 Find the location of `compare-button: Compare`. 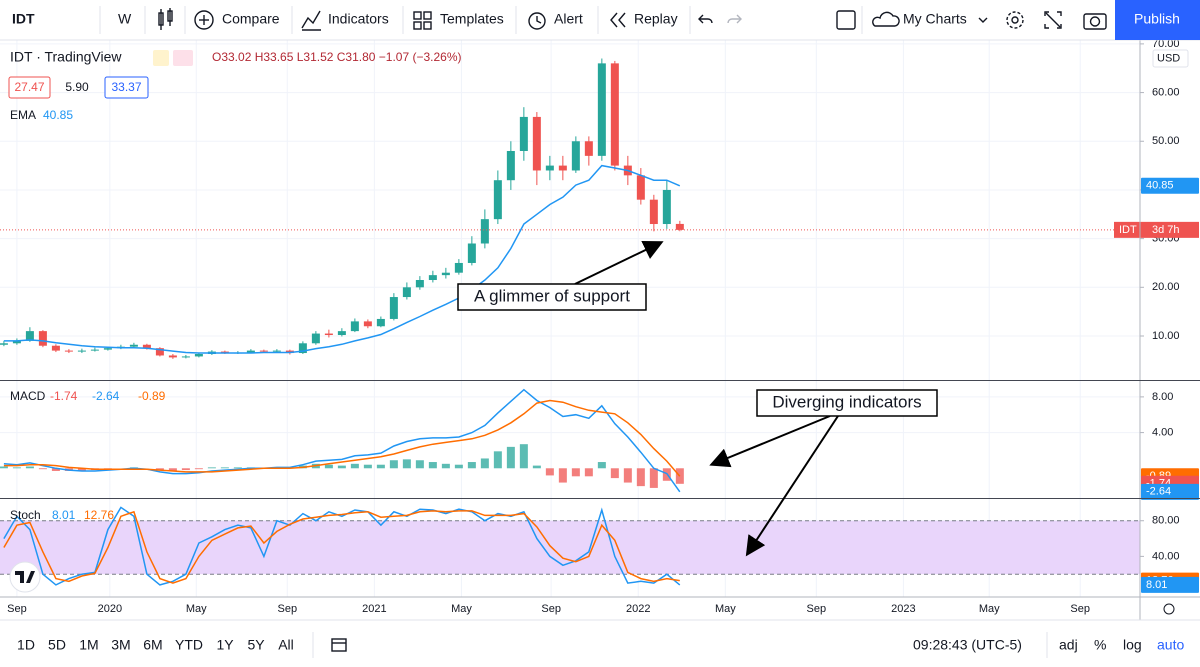

compare-button: Compare is located at coordinates (251, 19).